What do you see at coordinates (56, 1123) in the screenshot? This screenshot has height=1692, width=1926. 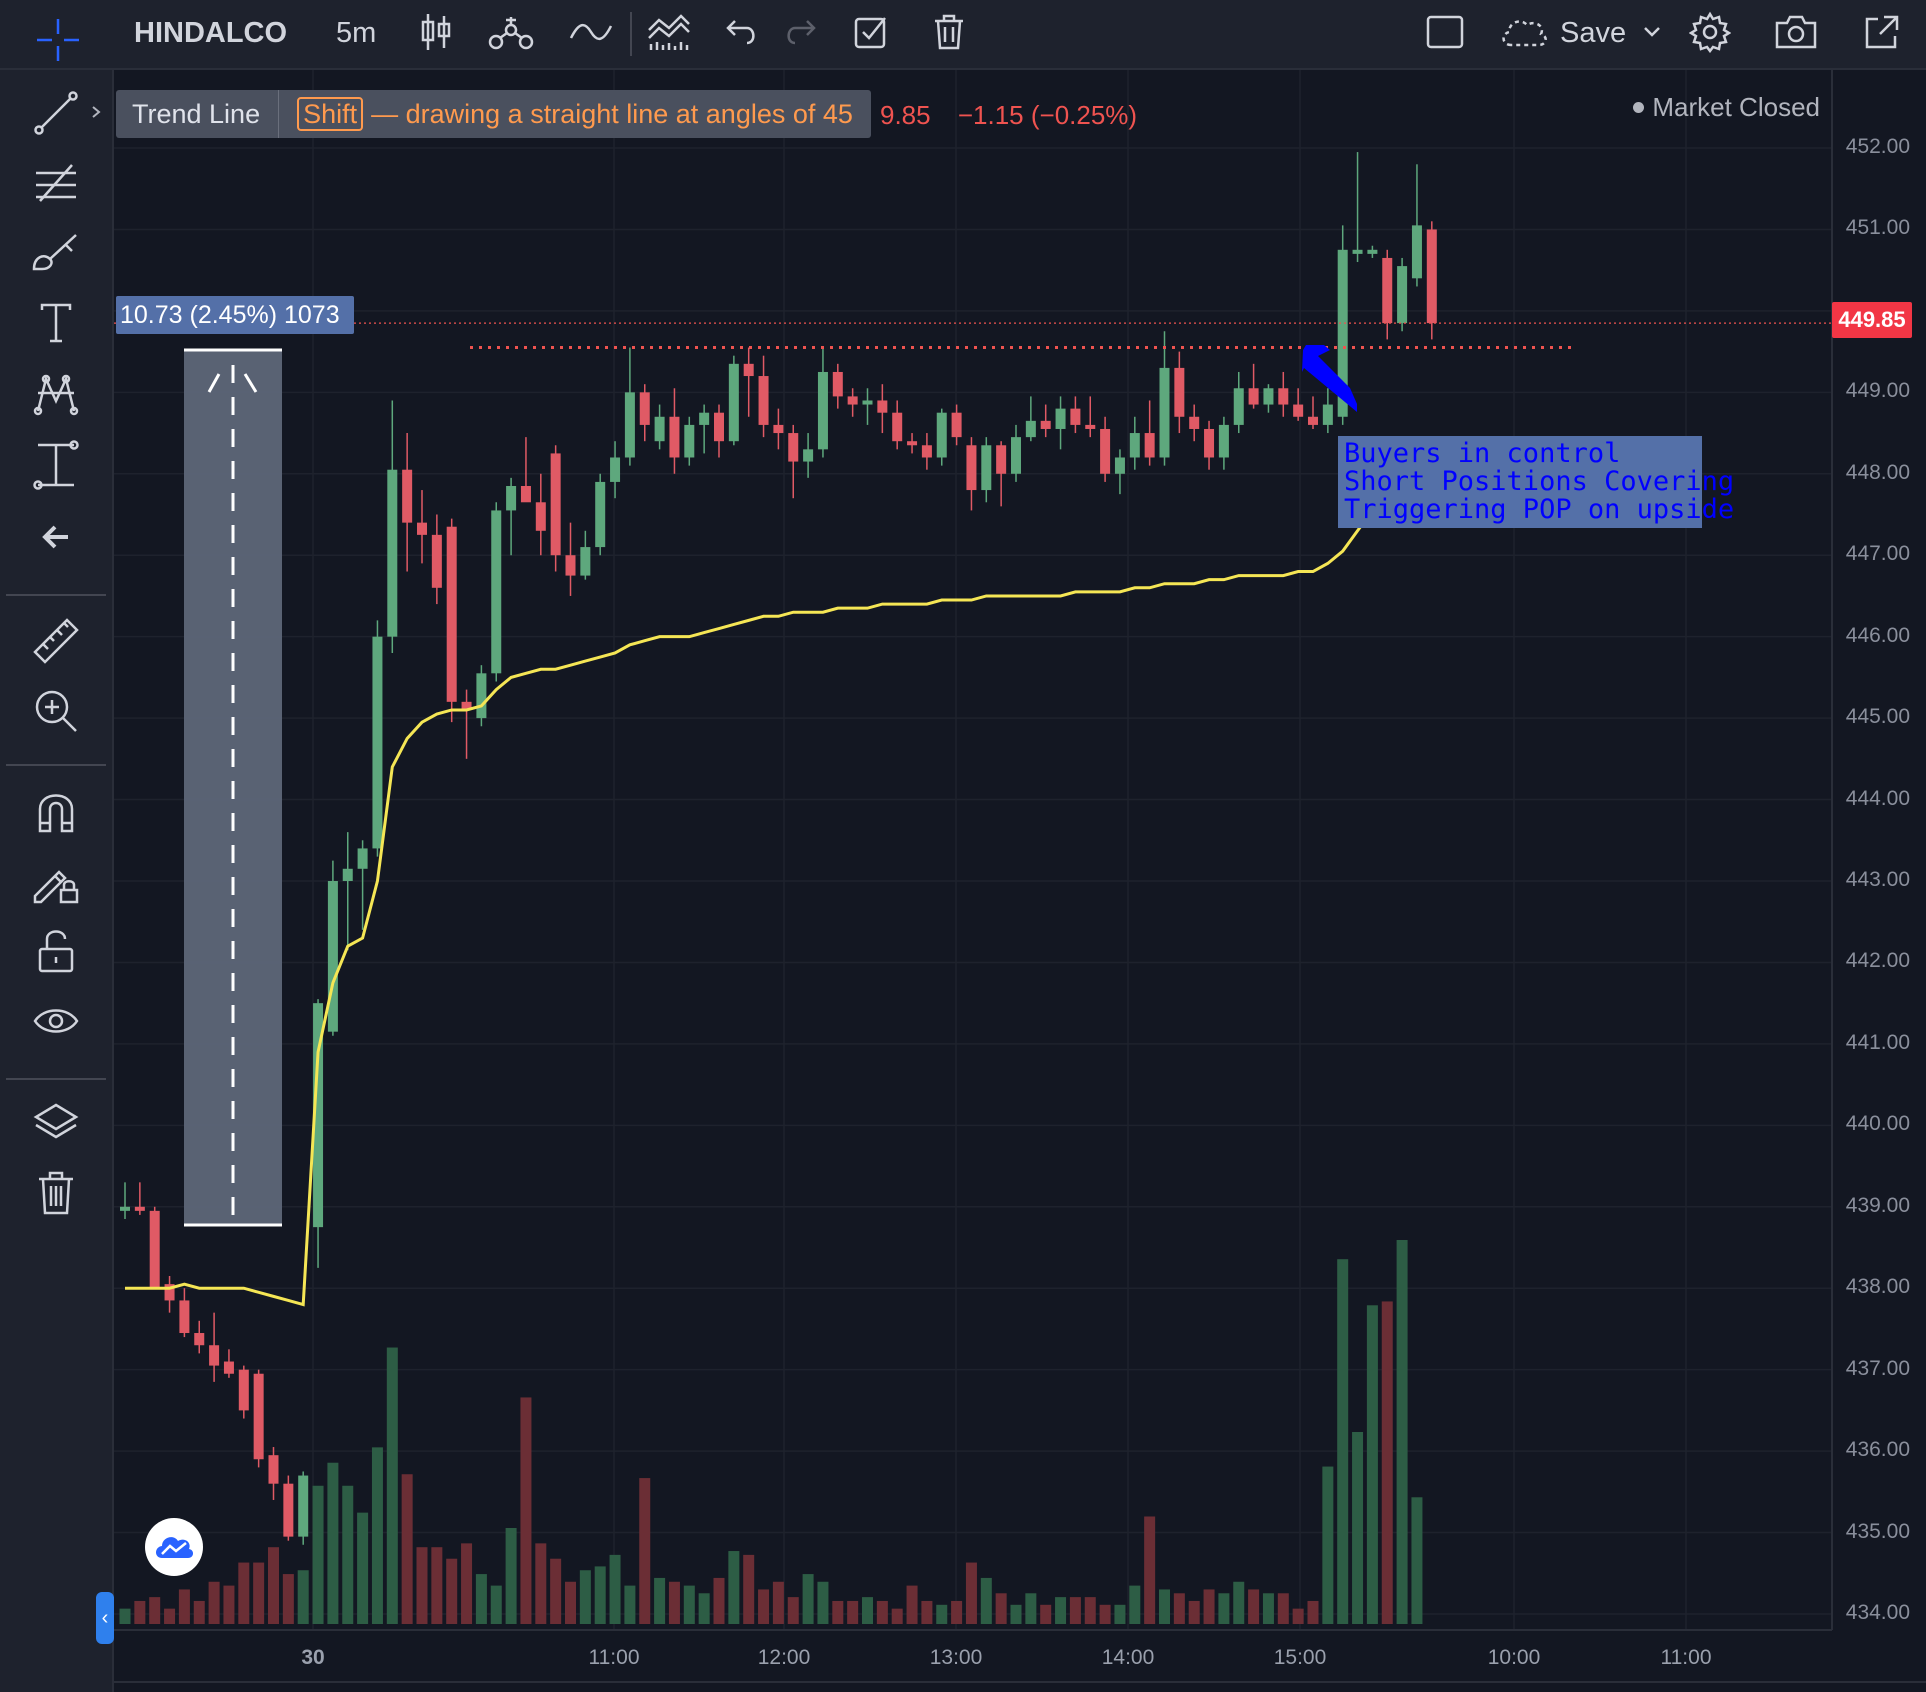 I see `layers-icon` at bounding box center [56, 1123].